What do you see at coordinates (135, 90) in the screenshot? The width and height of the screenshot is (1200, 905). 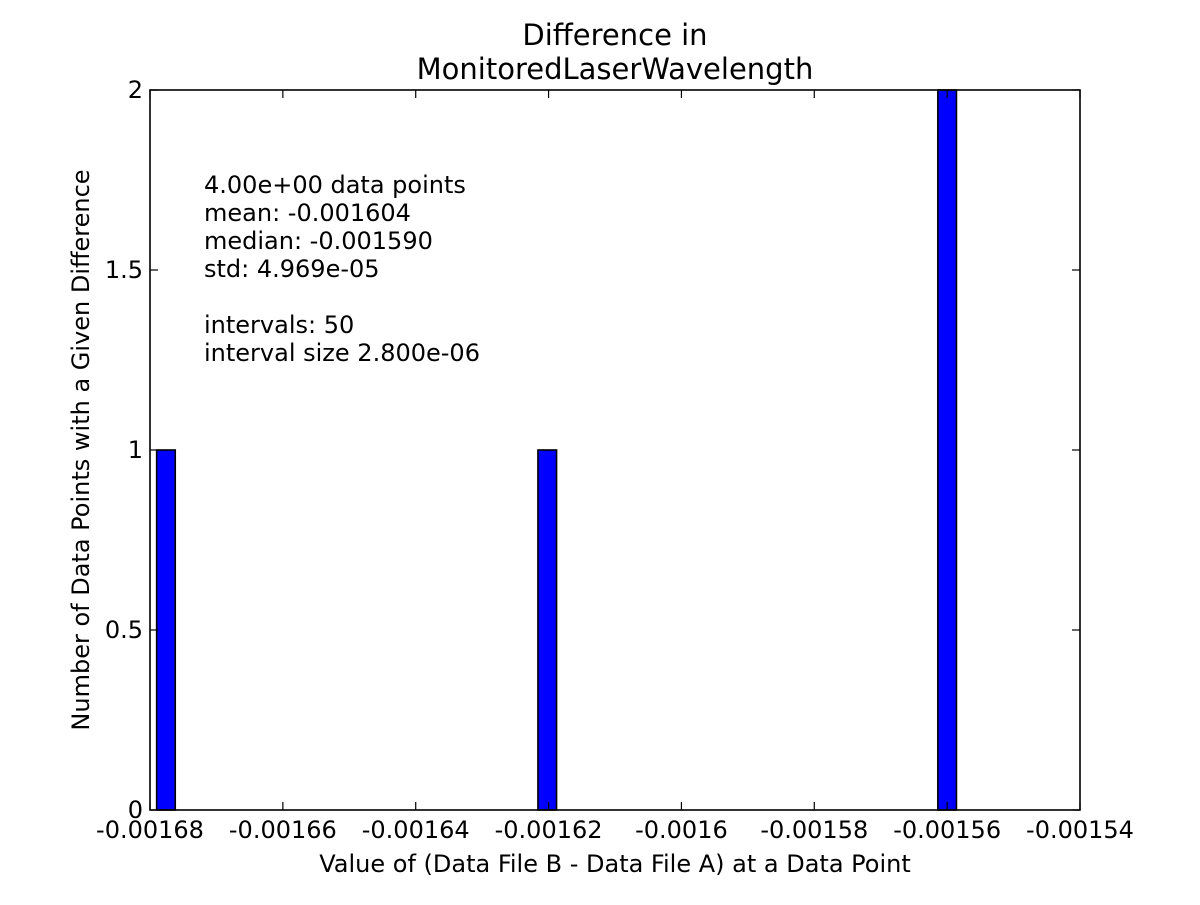 I see `y-tick-label: 2` at bounding box center [135, 90].